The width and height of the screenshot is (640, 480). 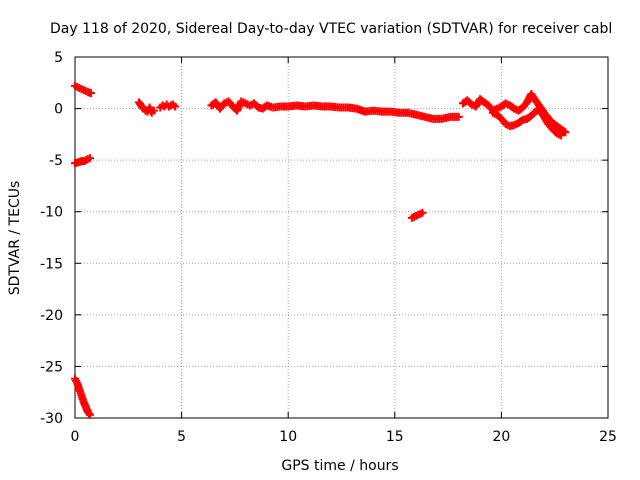 What do you see at coordinates (335, 110) in the screenshot?
I see `series-seg6` at bounding box center [335, 110].